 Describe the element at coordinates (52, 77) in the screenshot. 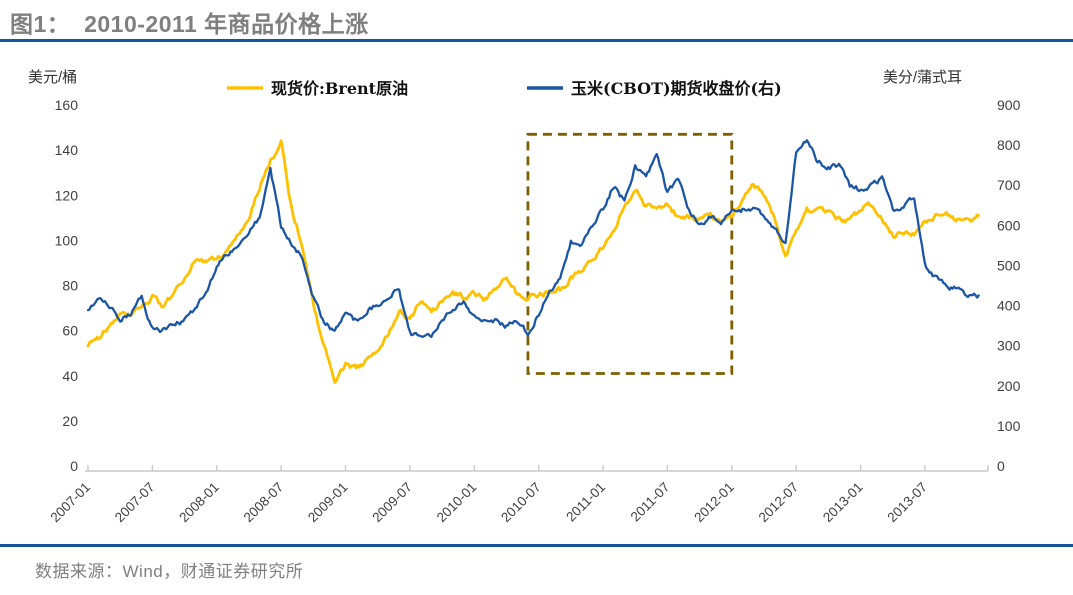

I see `left-axis-unit-label: 美元/桶` at that location.